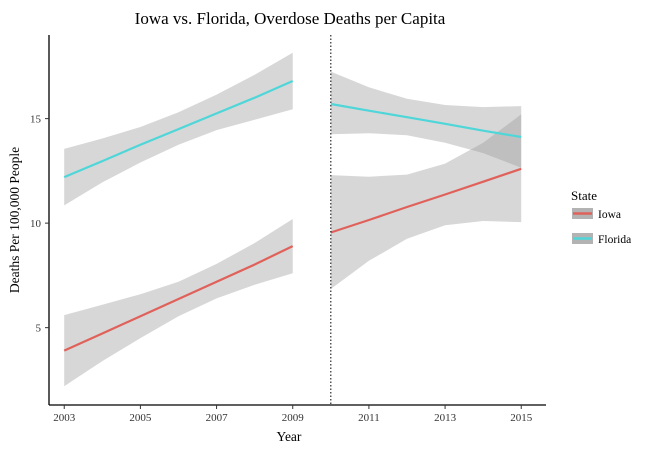  What do you see at coordinates (293, 418) in the screenshot?
I see `x-tick-label: 2009` at bounding box center [293, 418].